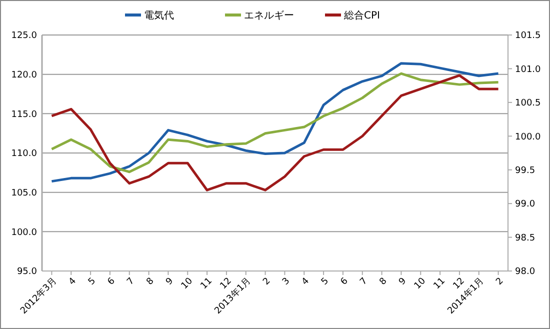  What do you see at coordinates (24, 75) in the screenshot?
I see `y-tick-label: 120.0` at bounding box center [24, 75].